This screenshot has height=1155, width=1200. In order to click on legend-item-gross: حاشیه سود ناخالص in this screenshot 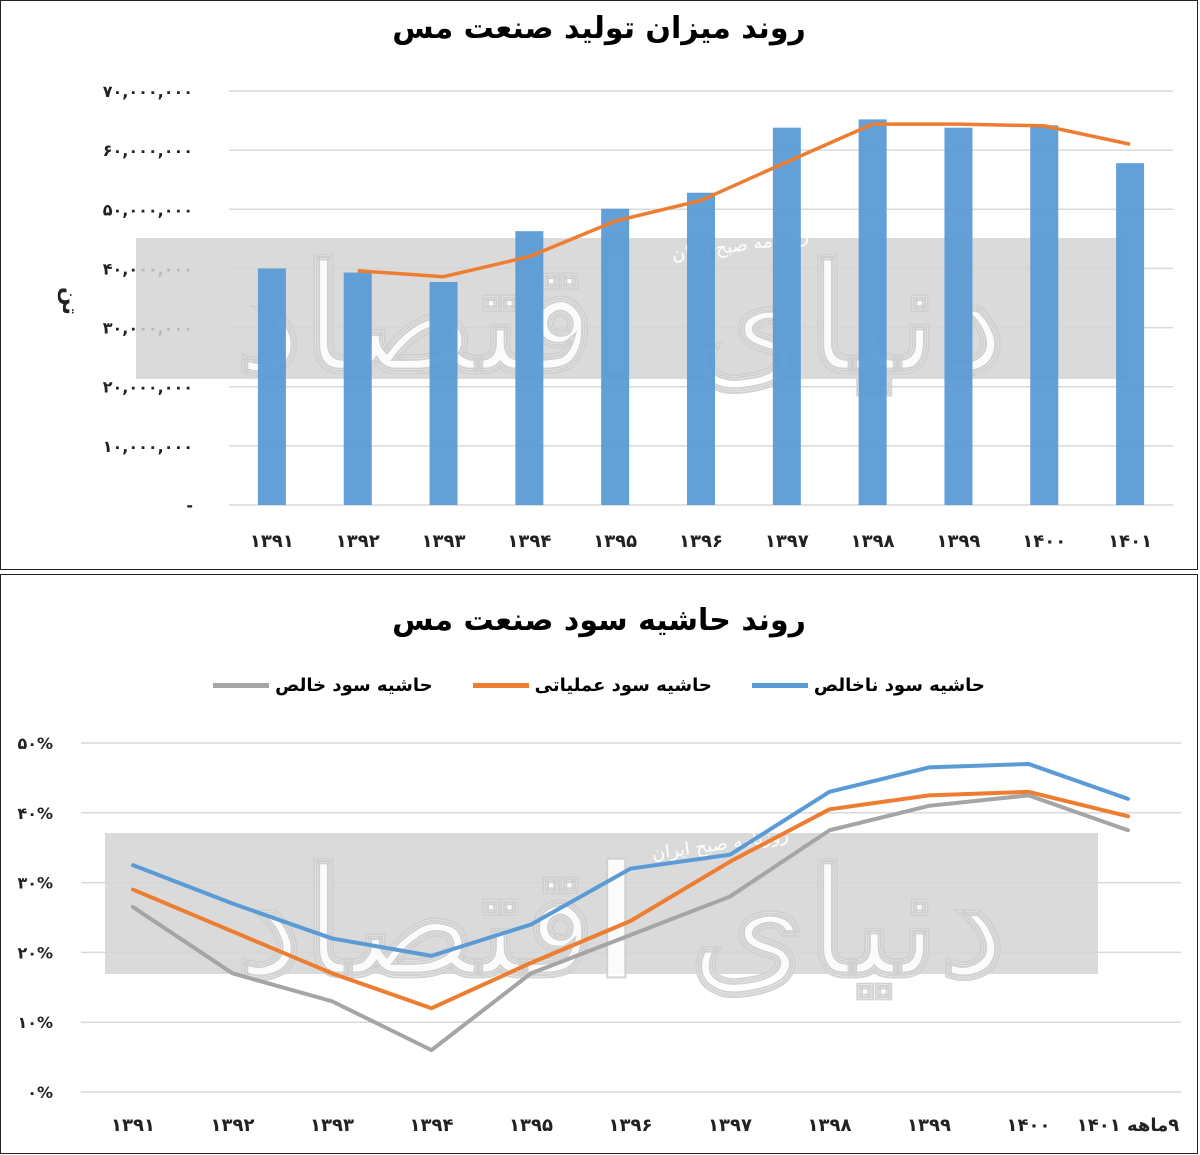, I will do `click(868, 685)`.